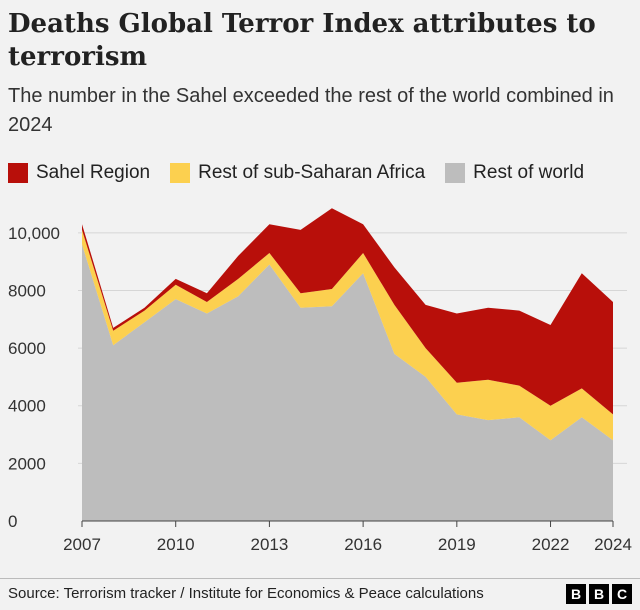 Image resolution: width=640 pixels, height=610 pixels. I want to click on y-tick-label: 2000, so click(27, 463).